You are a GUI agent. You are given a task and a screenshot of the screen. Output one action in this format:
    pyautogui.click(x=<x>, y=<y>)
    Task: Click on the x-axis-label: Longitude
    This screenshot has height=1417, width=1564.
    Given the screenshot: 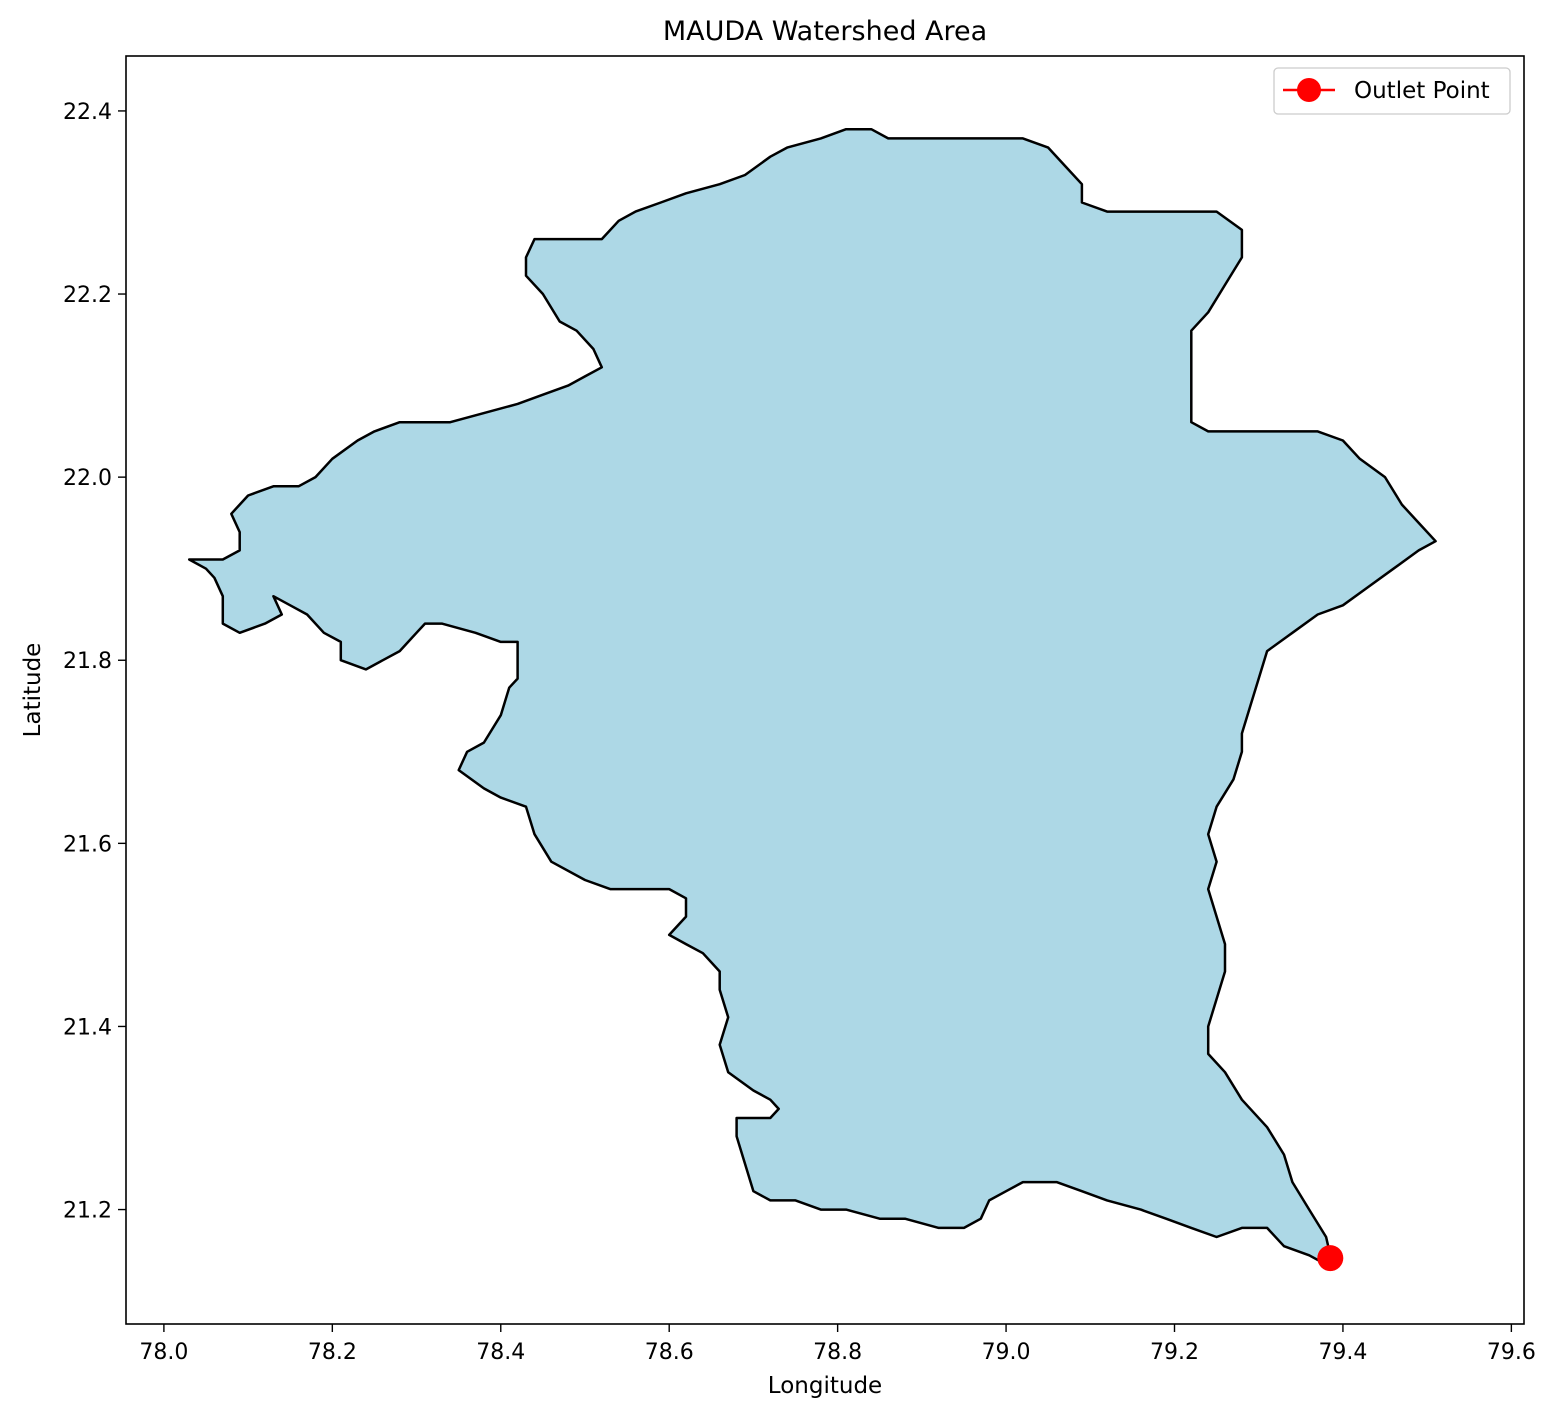 What is the action you would take?
    pyautogui.click(x=825, y=1386)
    